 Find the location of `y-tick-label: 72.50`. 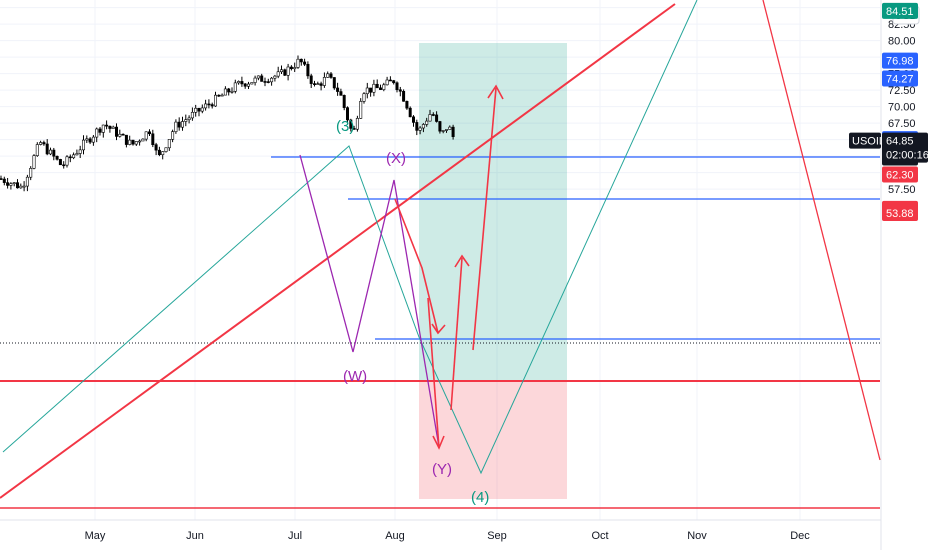

y-tick-label: 72.50 is located at coordinates (902, 91).